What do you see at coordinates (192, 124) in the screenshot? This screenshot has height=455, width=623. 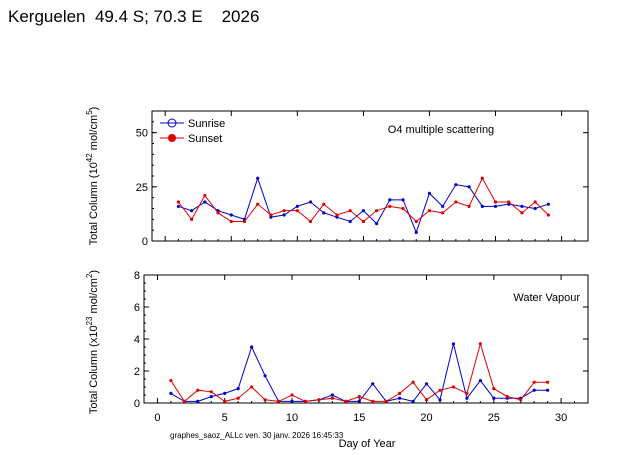 I see `legend-entry-sunrise: Sunrise` at bounding box center [192, 124].